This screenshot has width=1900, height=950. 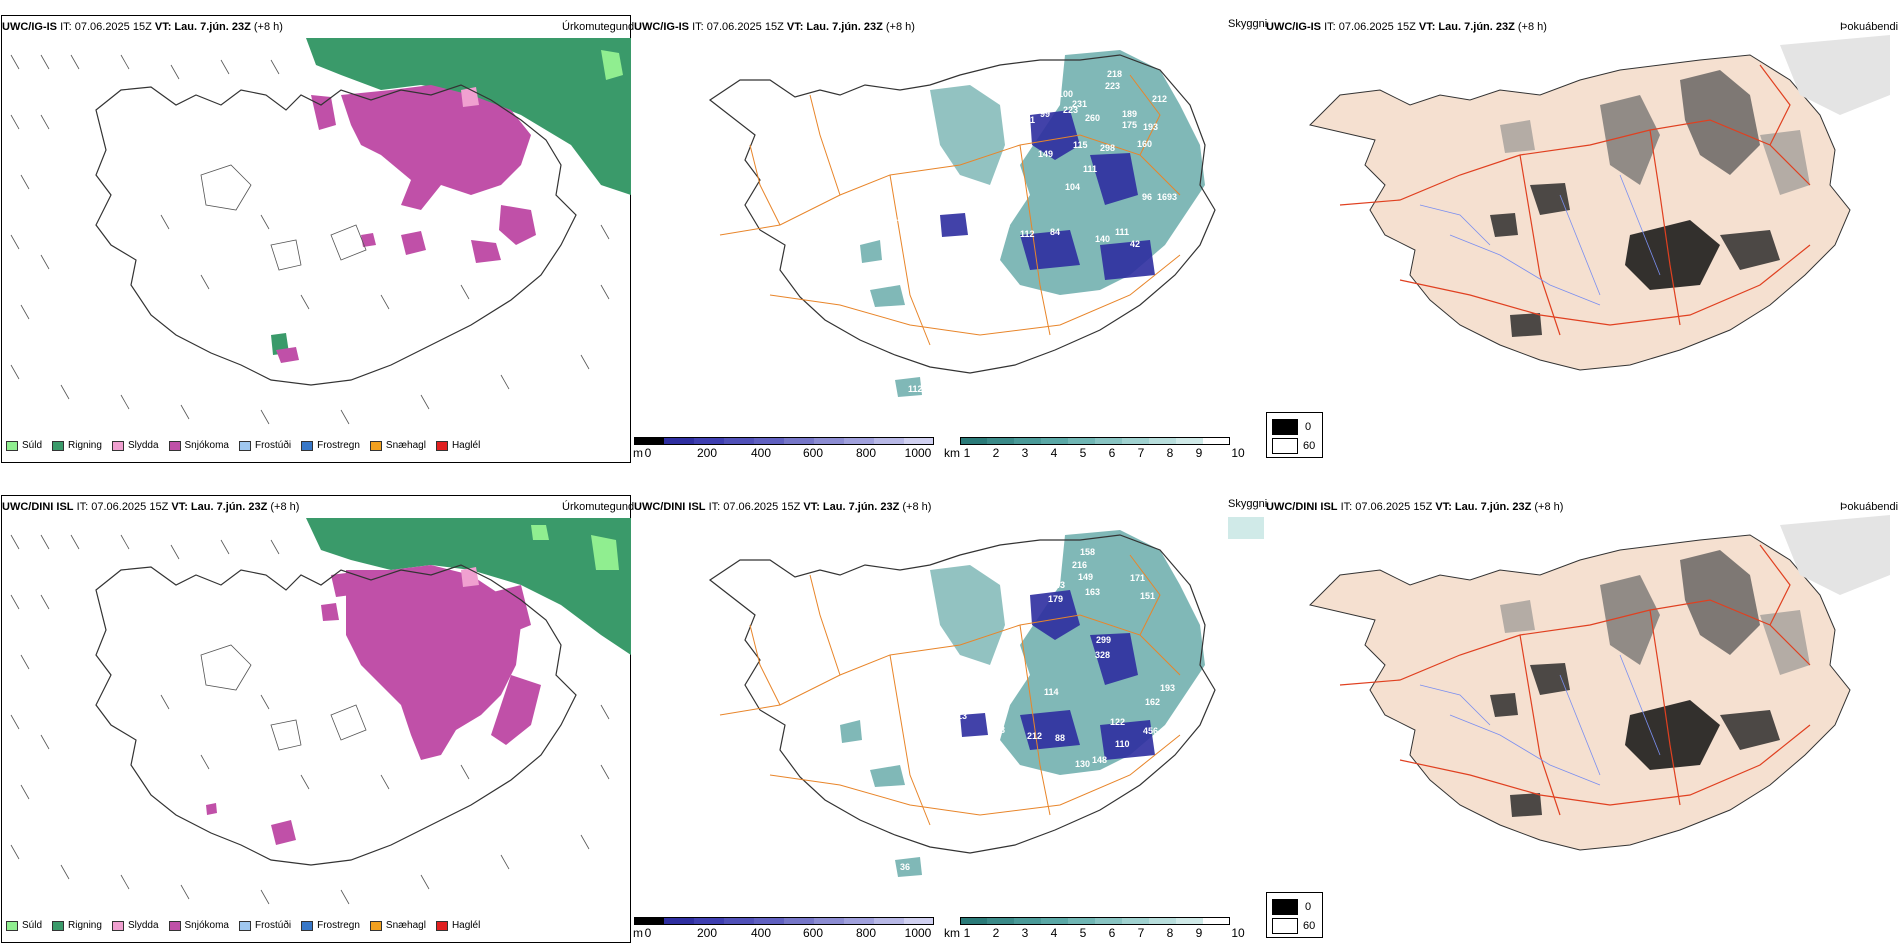 What do you see at coordinates (1141, 453) in the screenshot?
I see `visibility-tick: 7` at bounding box center [1141, 453].